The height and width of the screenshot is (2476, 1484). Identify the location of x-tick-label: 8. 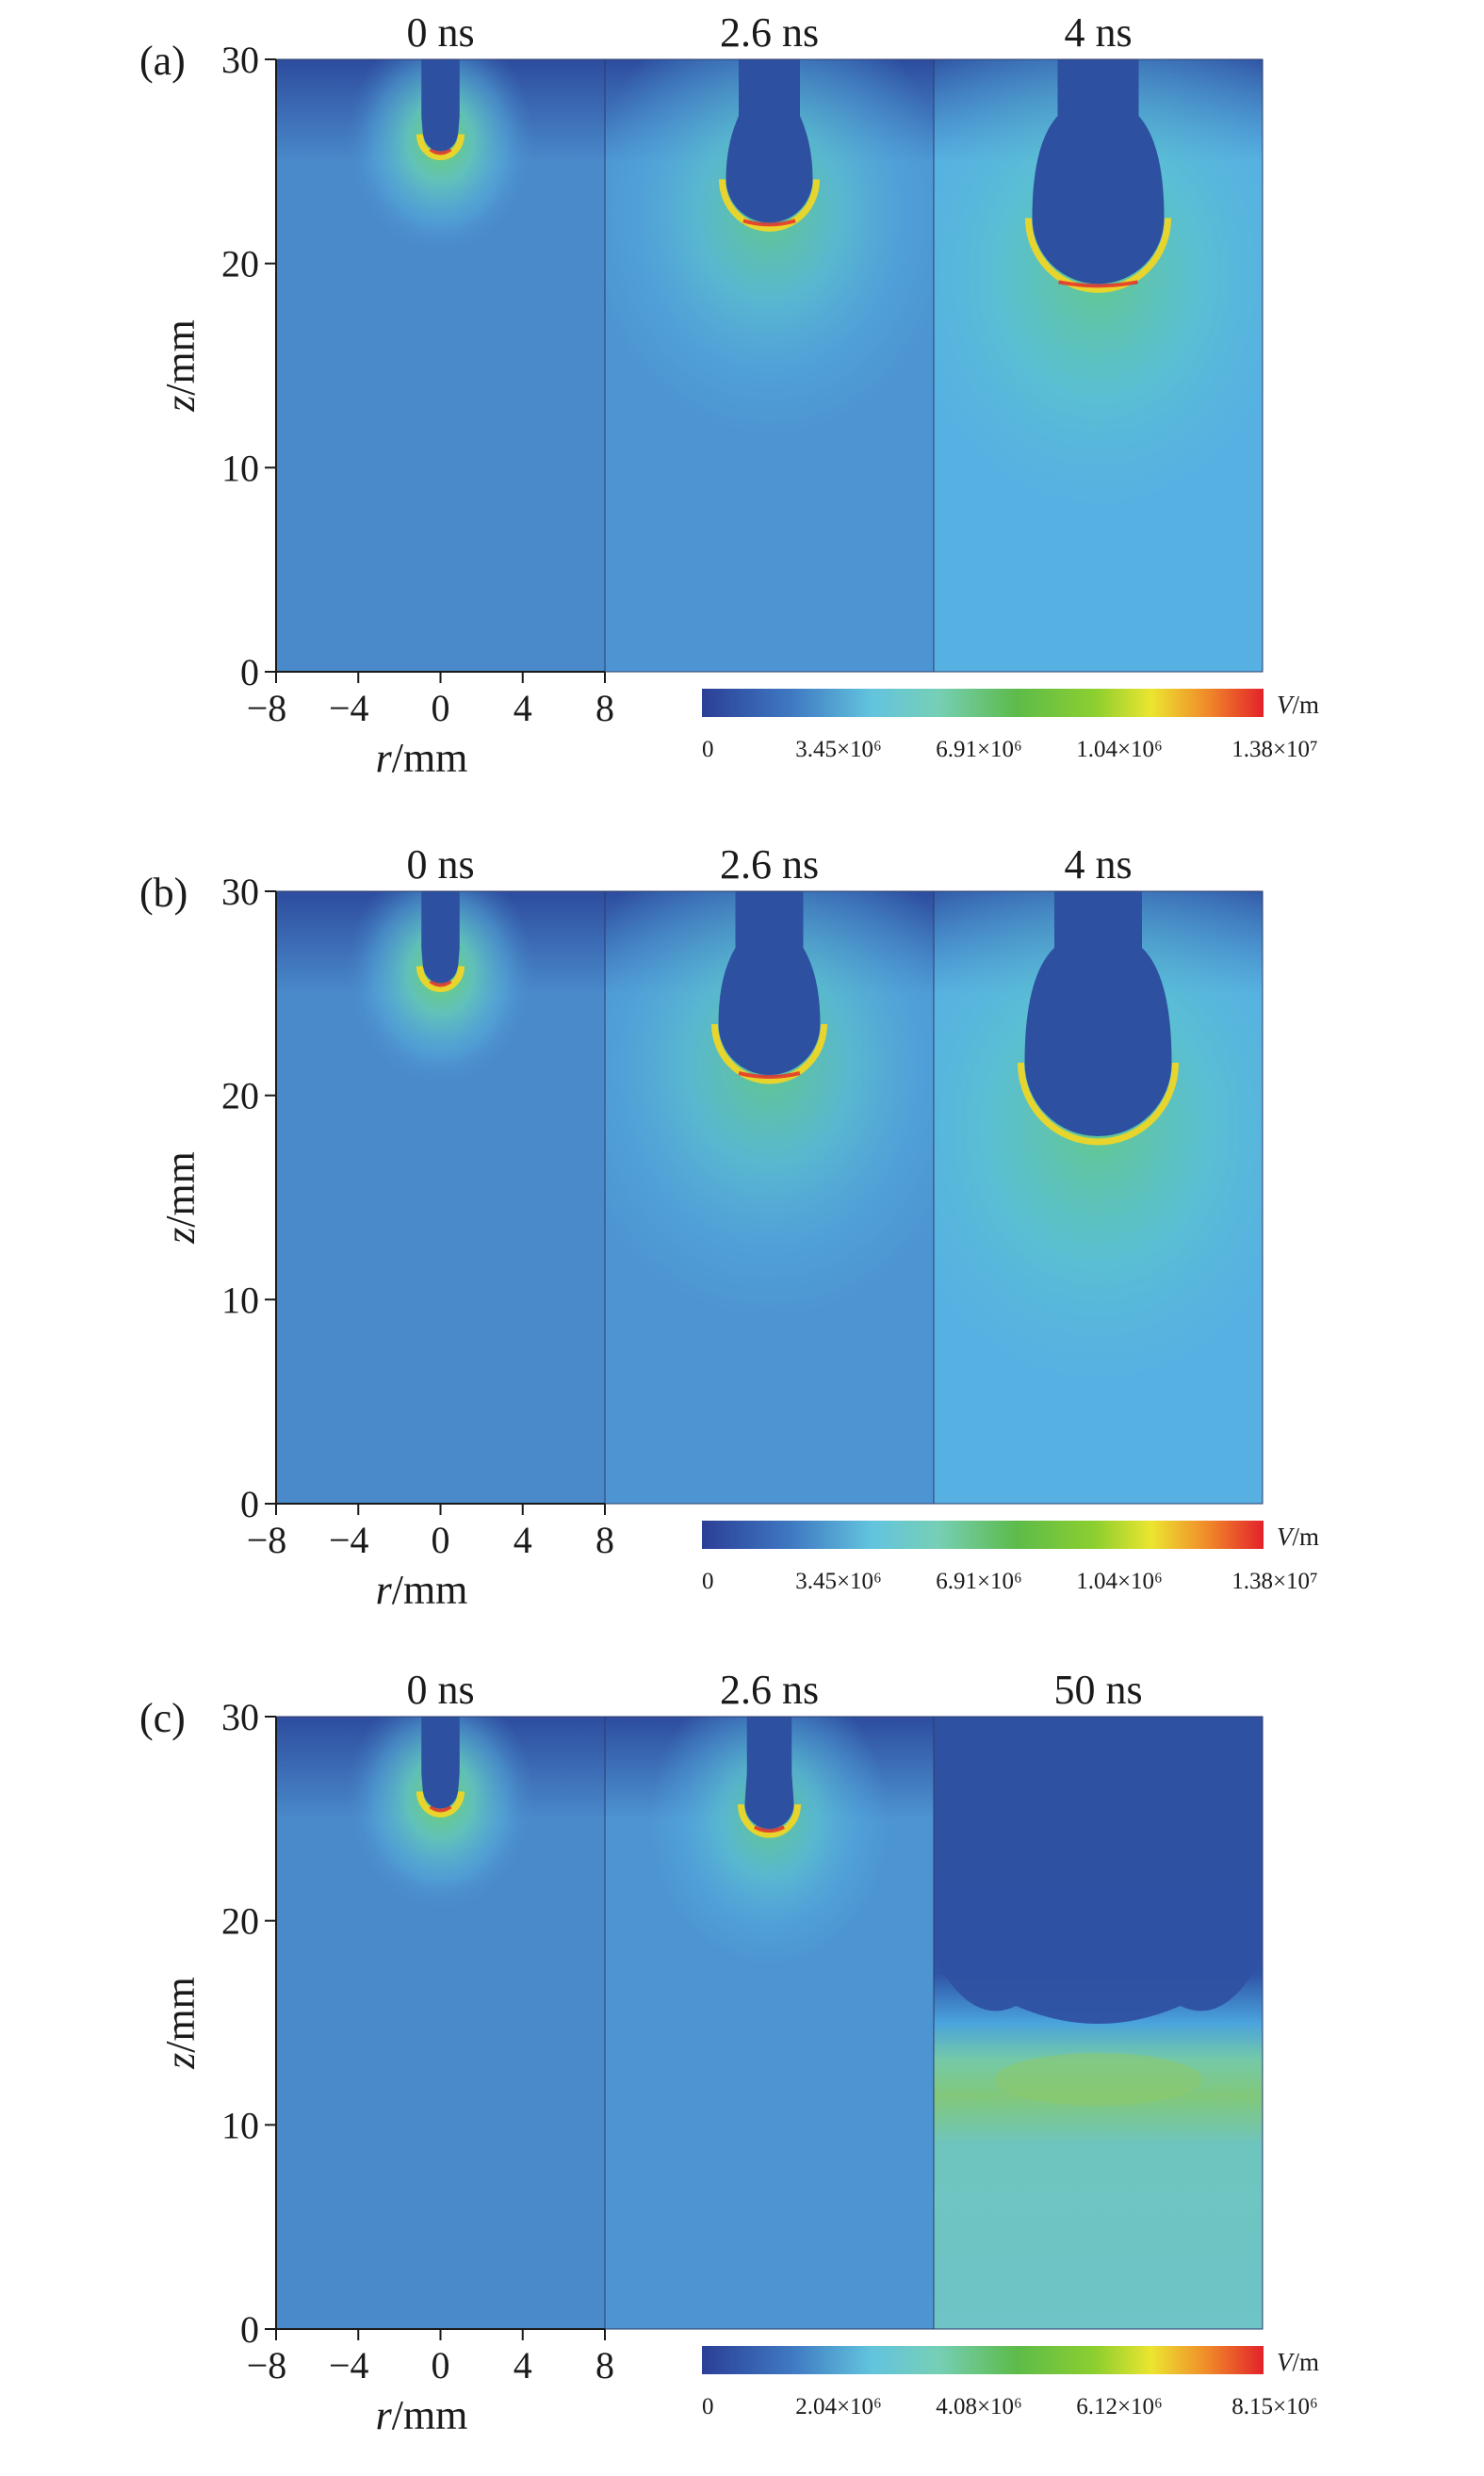
(604, 2365).